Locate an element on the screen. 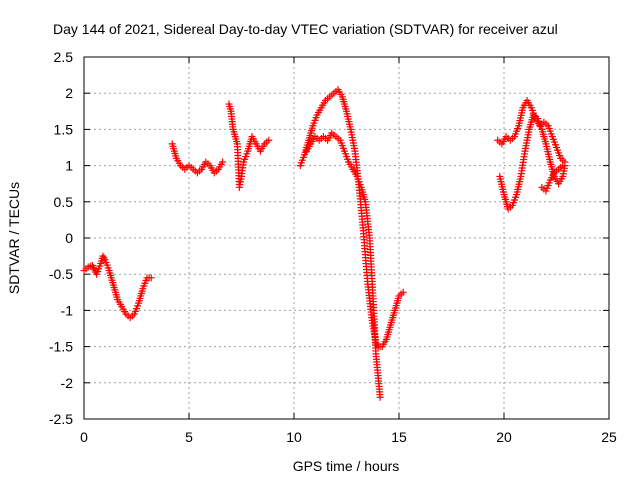  series-arc1 is located at coordinates (117, 287).